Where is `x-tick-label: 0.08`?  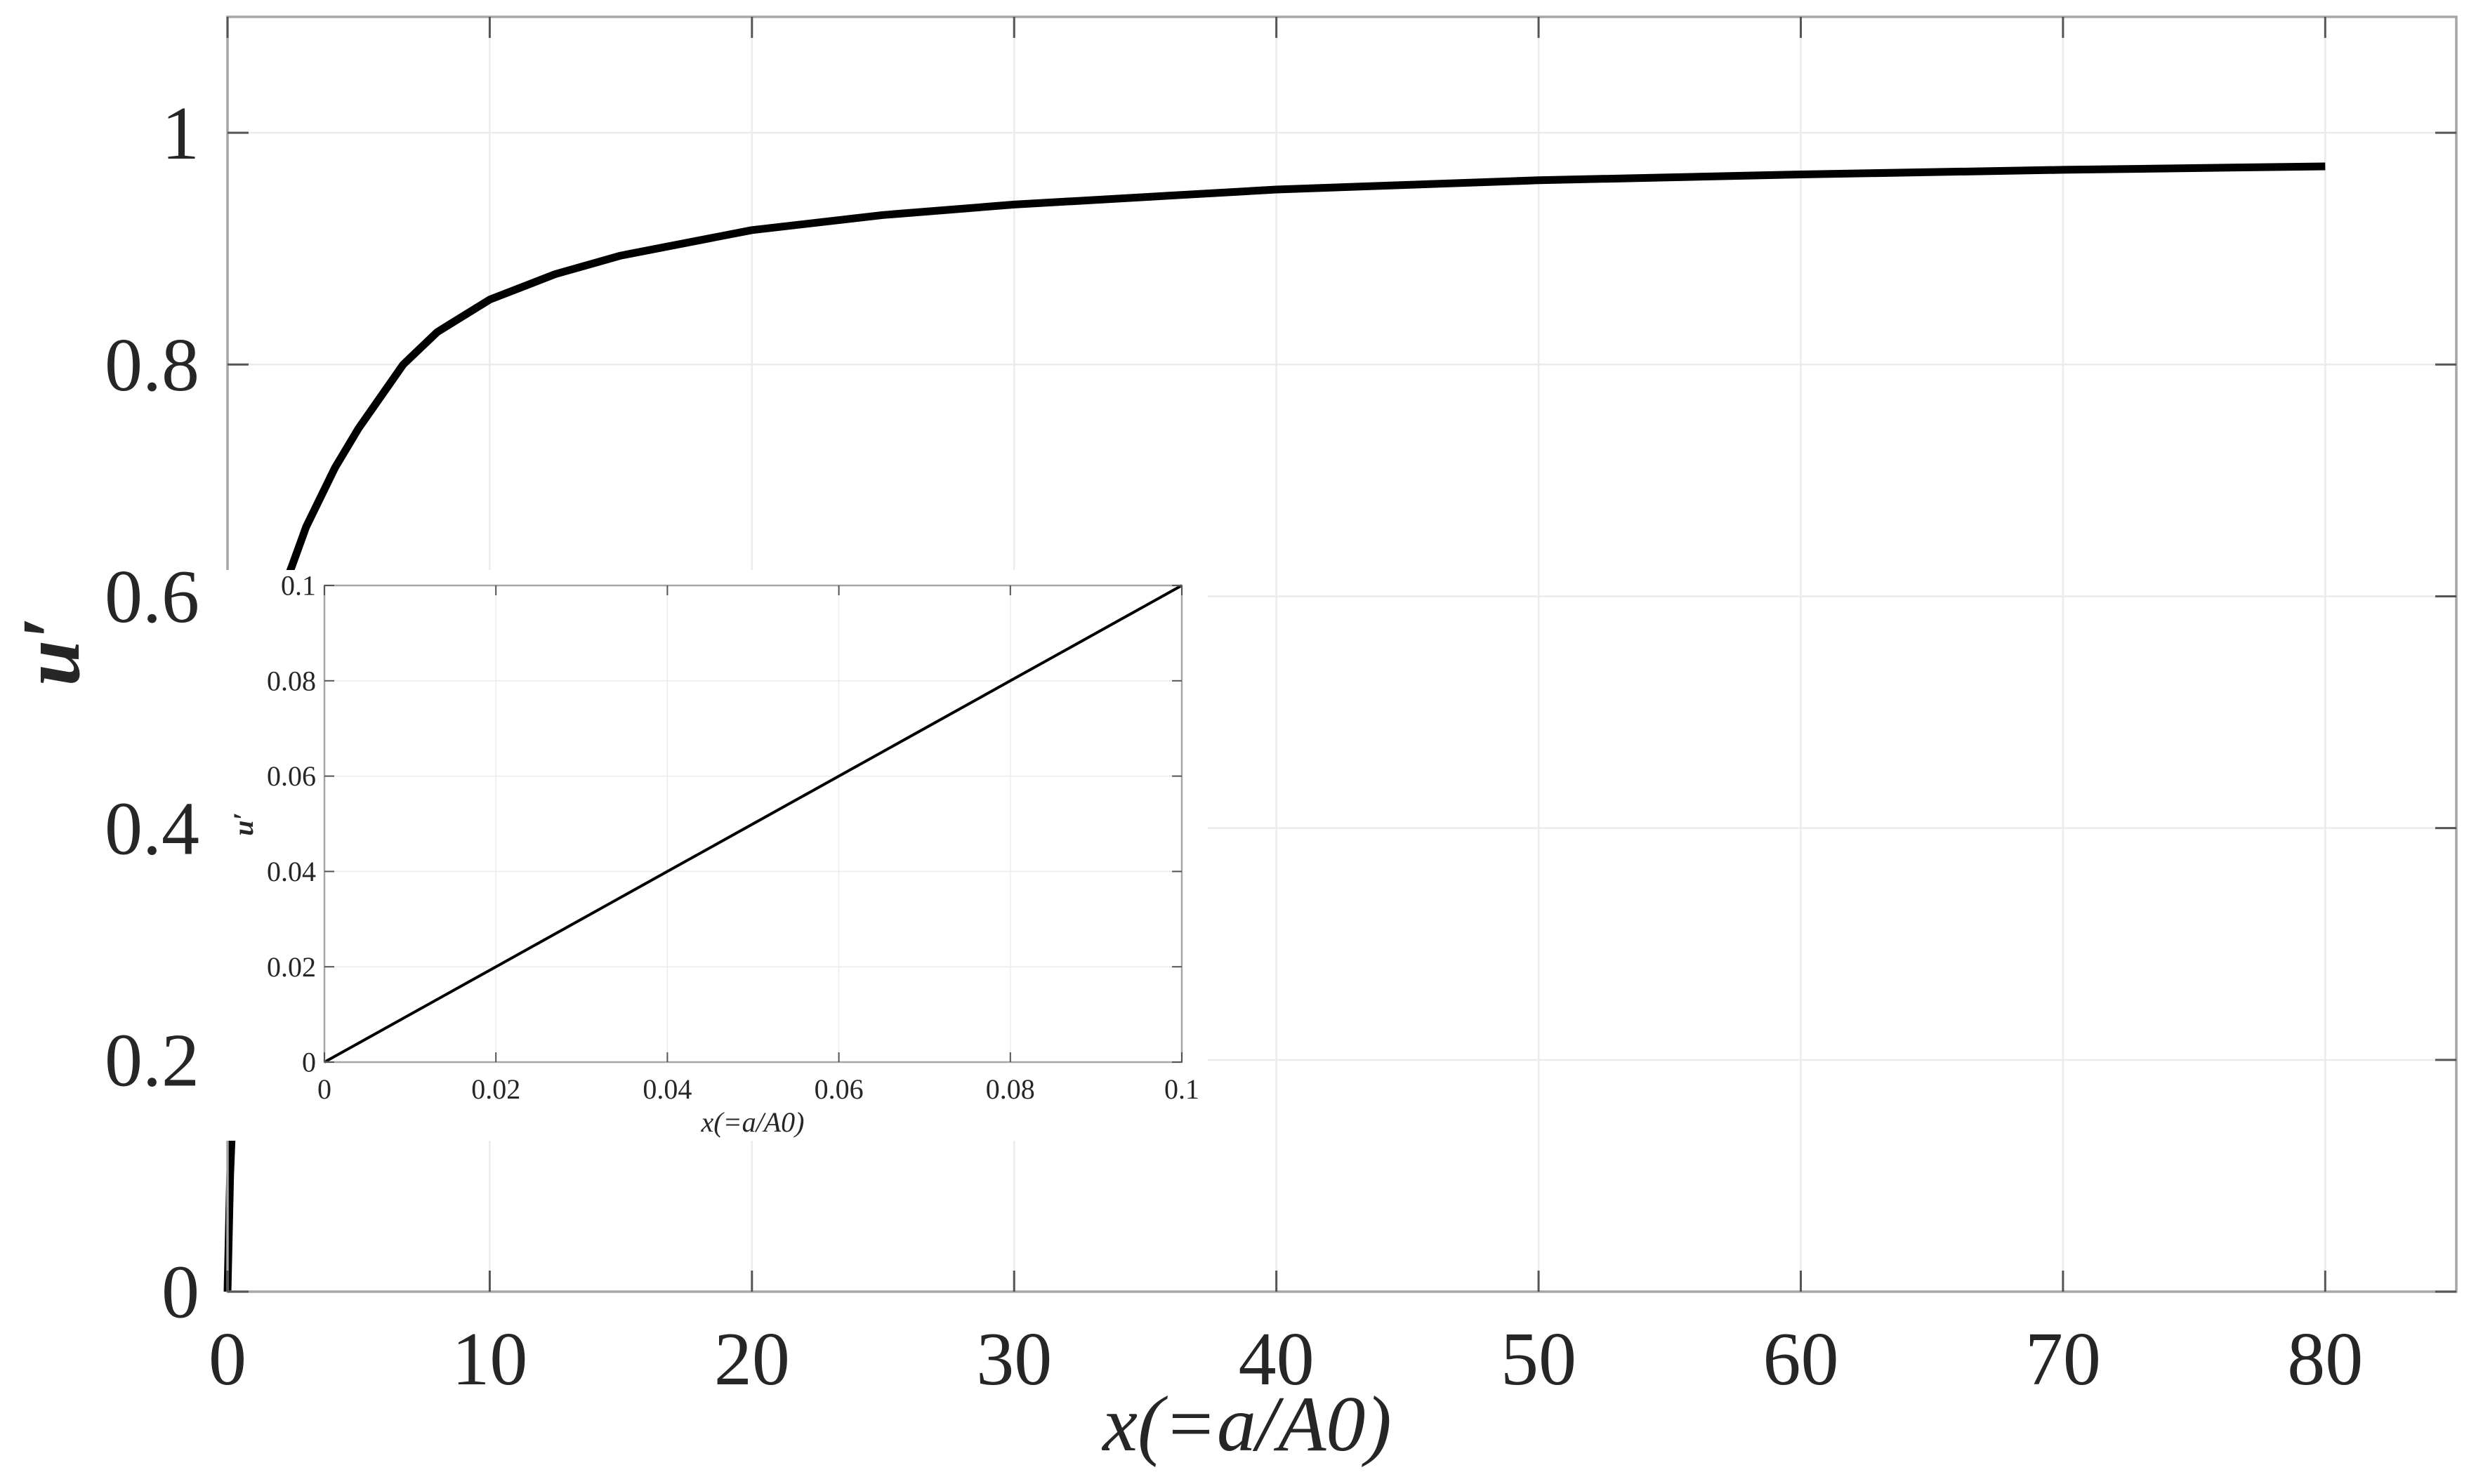
x-tick-label: 0.08 is located at coordinates (1010, 1089).